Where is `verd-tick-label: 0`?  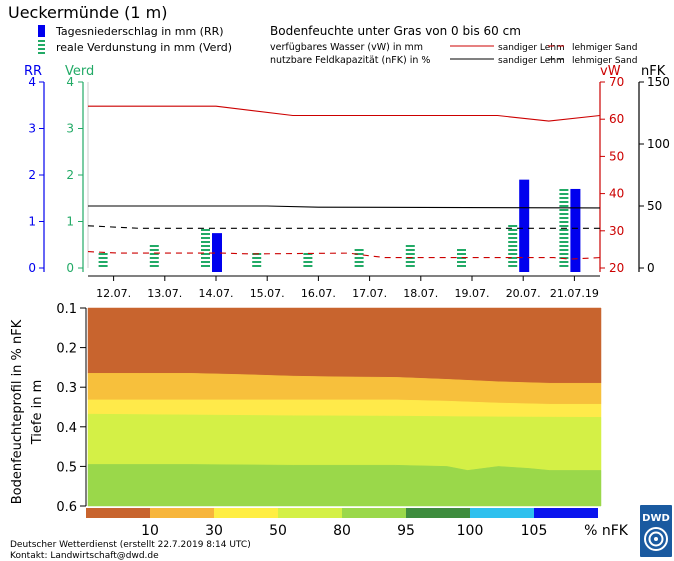 verd-tick-label: 0 is located at coordinates (70, 268).